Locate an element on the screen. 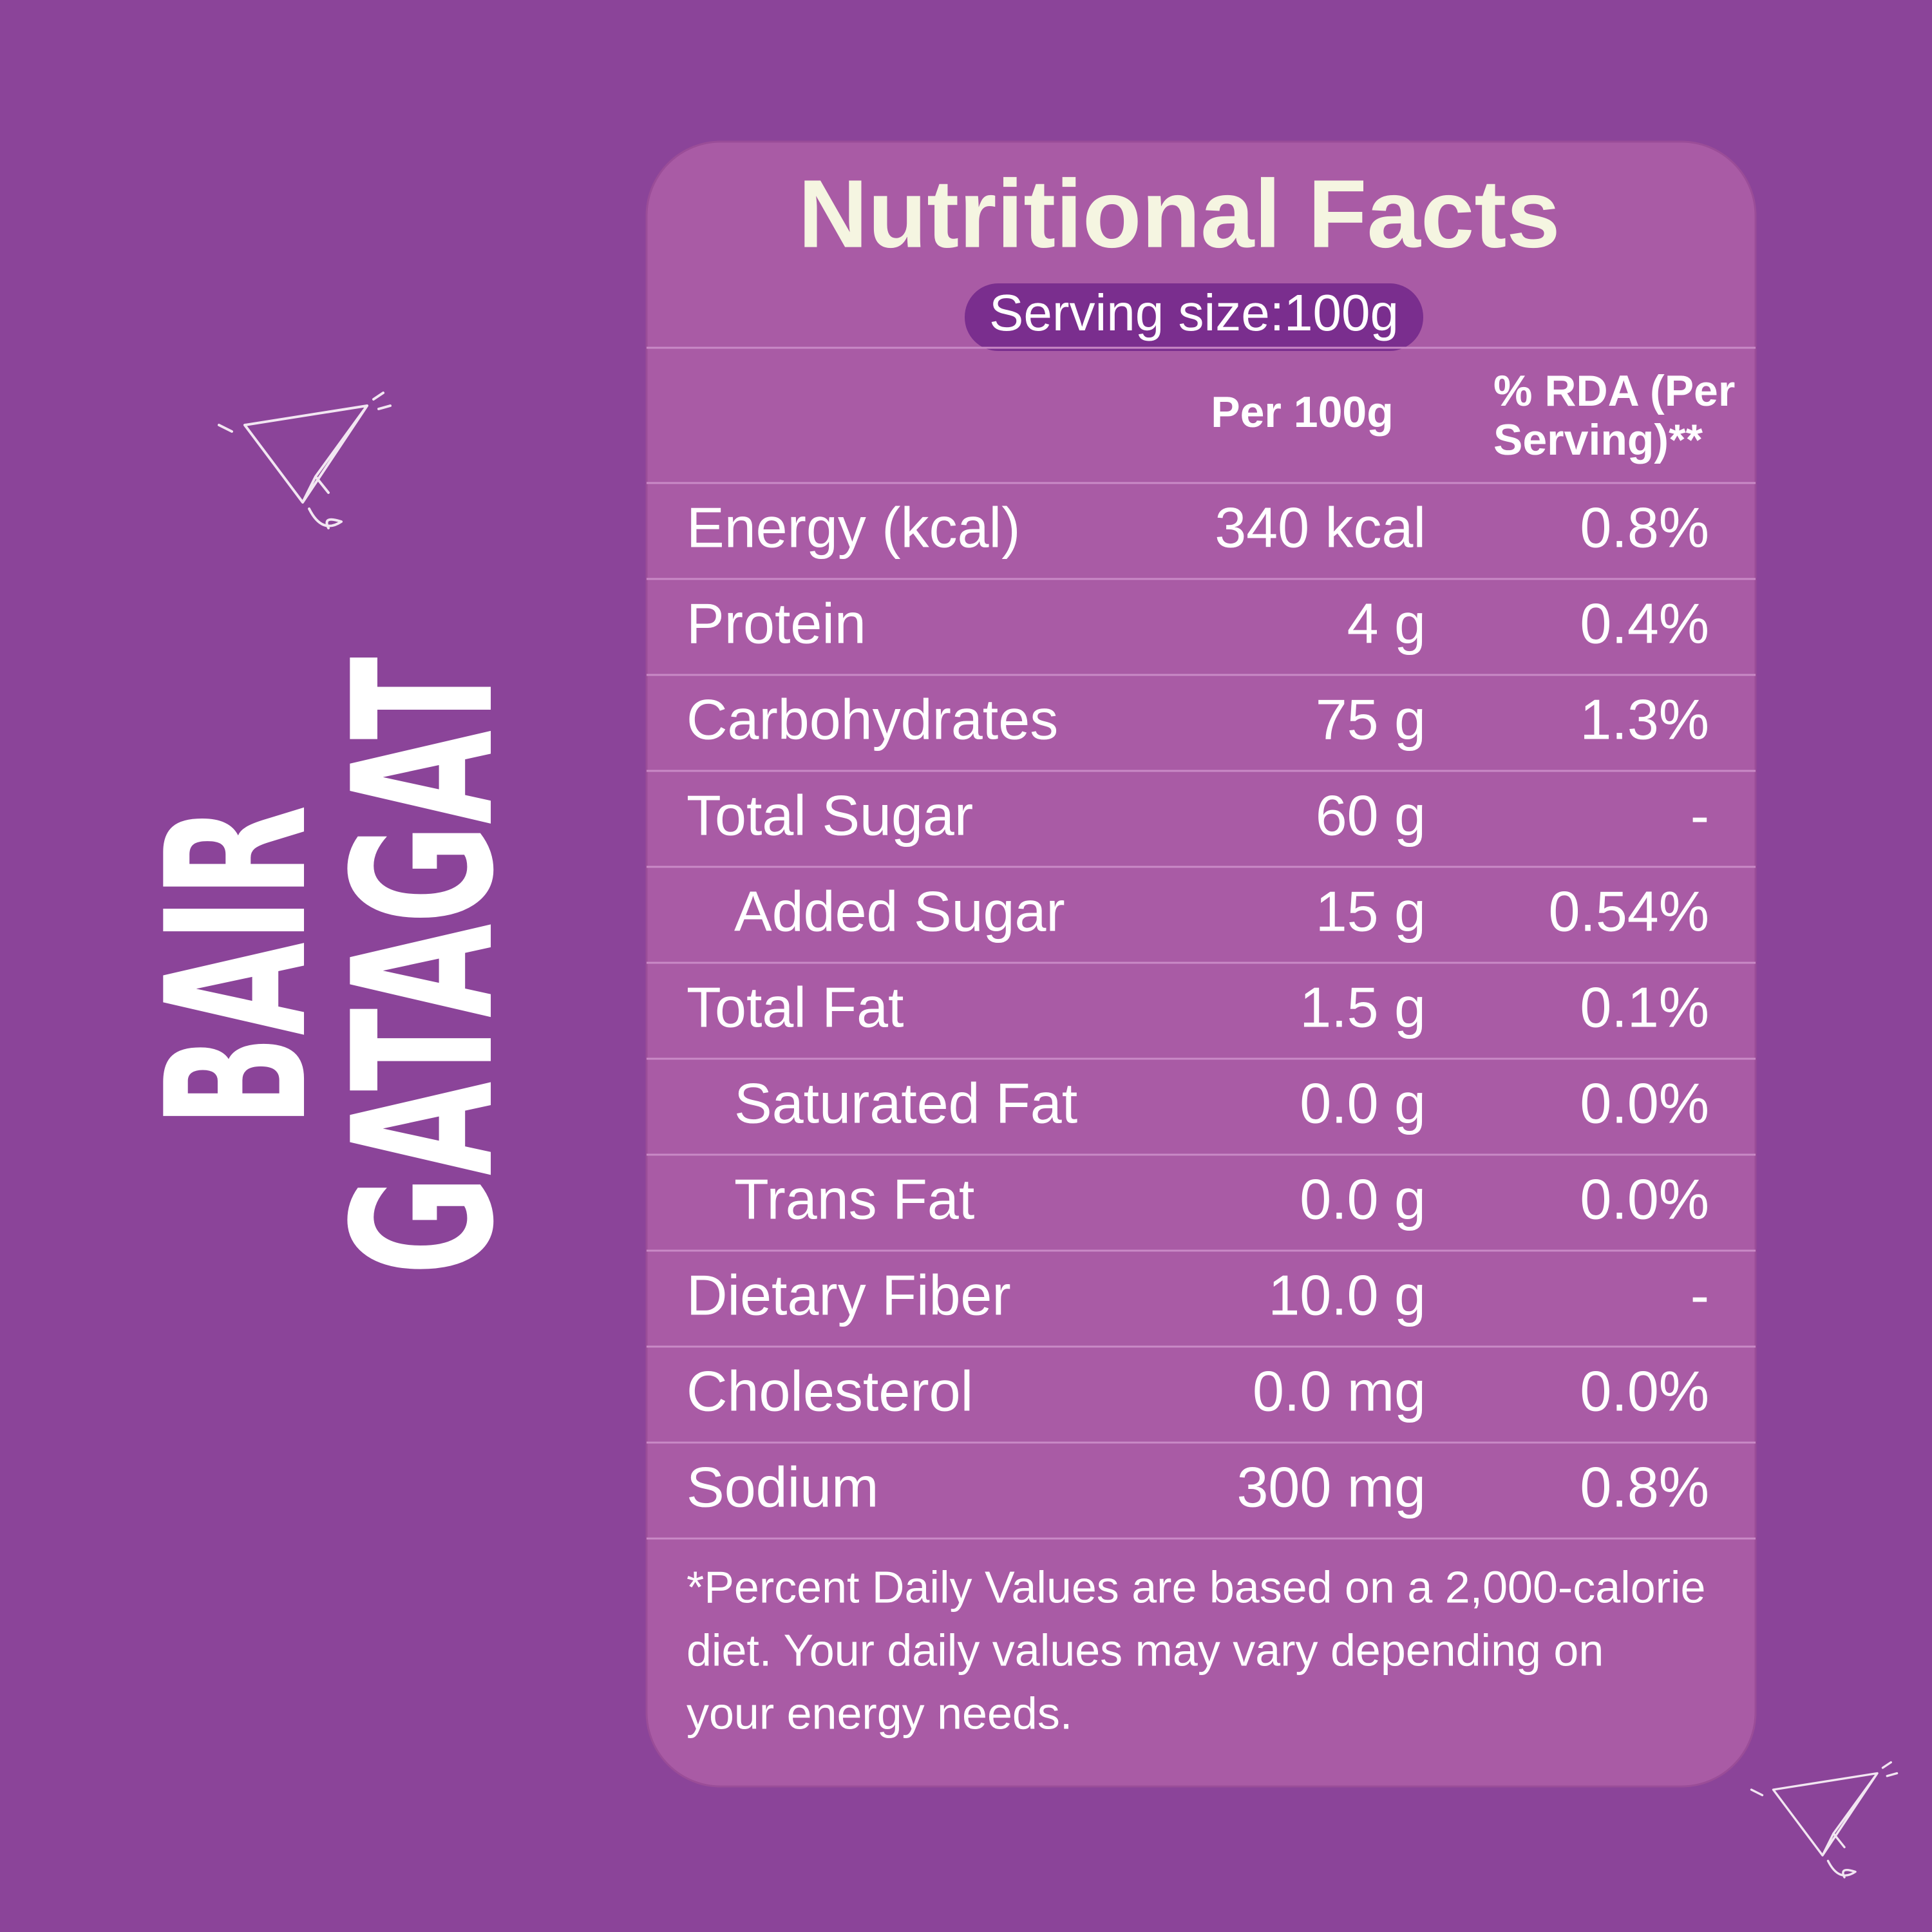 The height and width of the screenshot is (1932, 1932). per-100g: 340 kcal is located at coordinates (1320, 527).